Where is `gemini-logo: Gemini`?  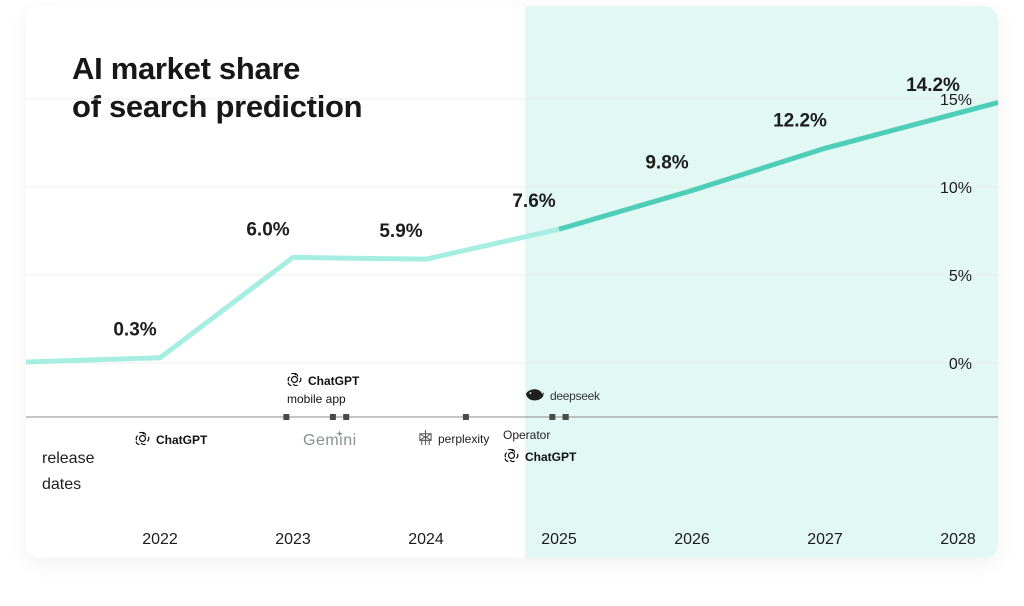 gemini-logo: Gemini is located at coordinates (330, 440).